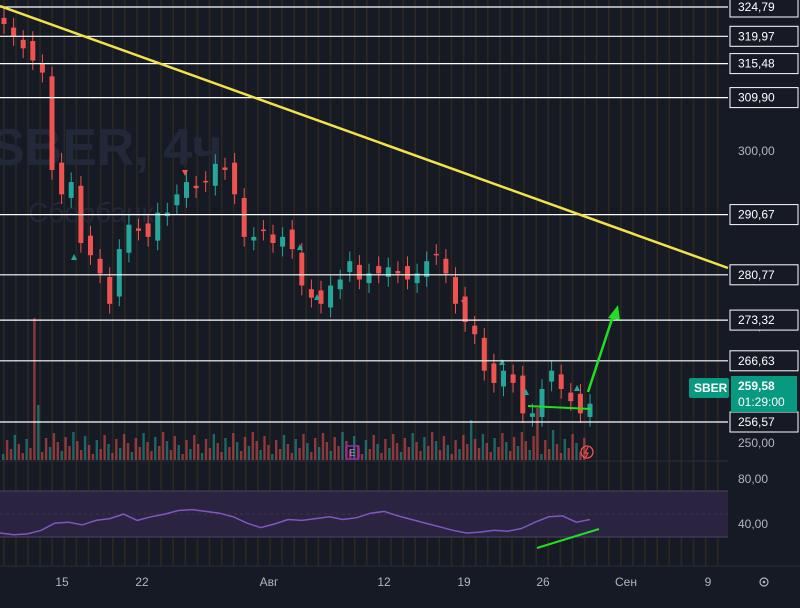 Image resolution: width=800 pixels, height=608 pixels. What do you see at coordinates (559, 407) in the screenshot?
I see `support-line` at bounding box center [559, 407].